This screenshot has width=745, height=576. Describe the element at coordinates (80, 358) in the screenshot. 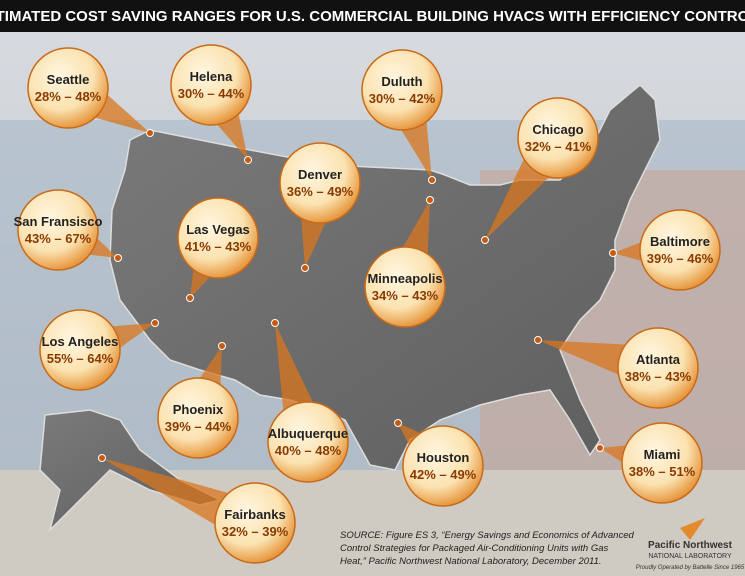

I see `saving-range: 55% – 64%` at that location.